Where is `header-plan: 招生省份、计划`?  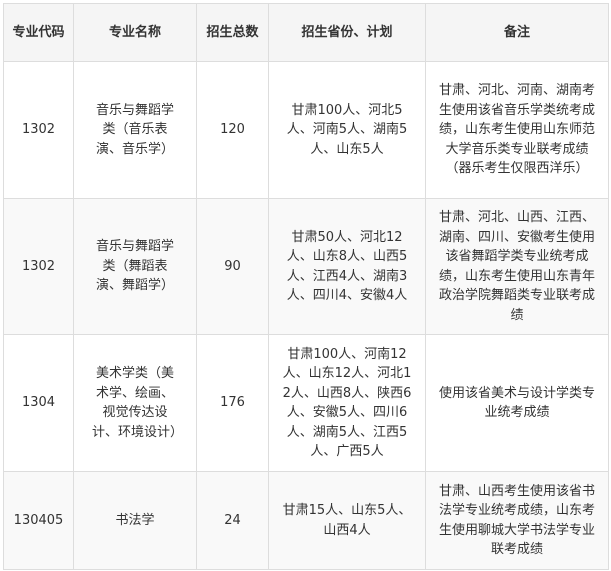
header-plan: 招生省份、计划 is located at coordinates (347, 32).